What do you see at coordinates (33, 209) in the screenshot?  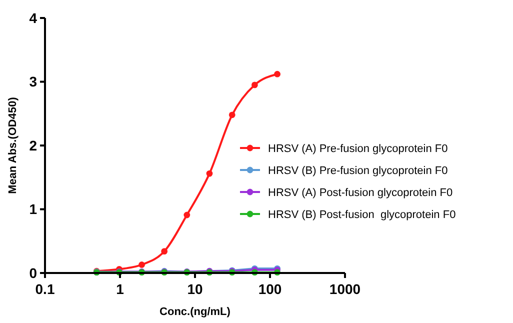 I see `y-tick-label: 1` at bounding box center [33, 209].